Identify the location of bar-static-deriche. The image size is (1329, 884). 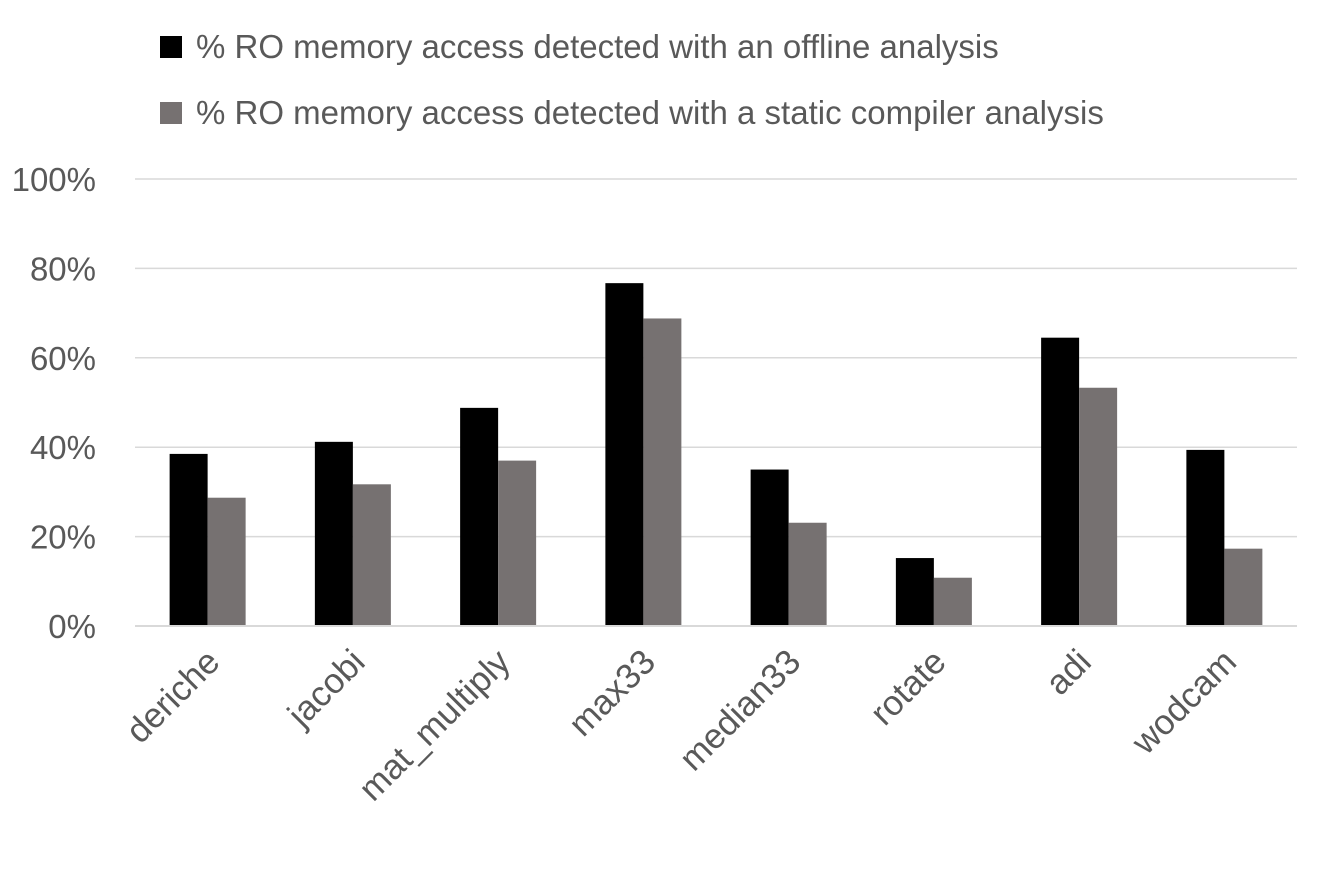
(226, 561).